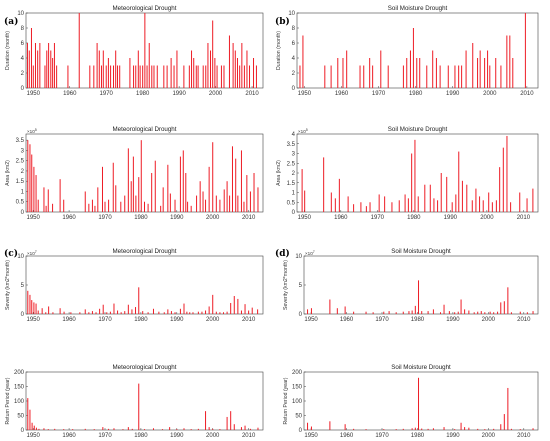 The width and height of the screenshot is (550, 441). What do you see at coordinates (20, 162) in the screenshot?
I see `y-tick-label: 2.5` at bounding box center [20, 162].